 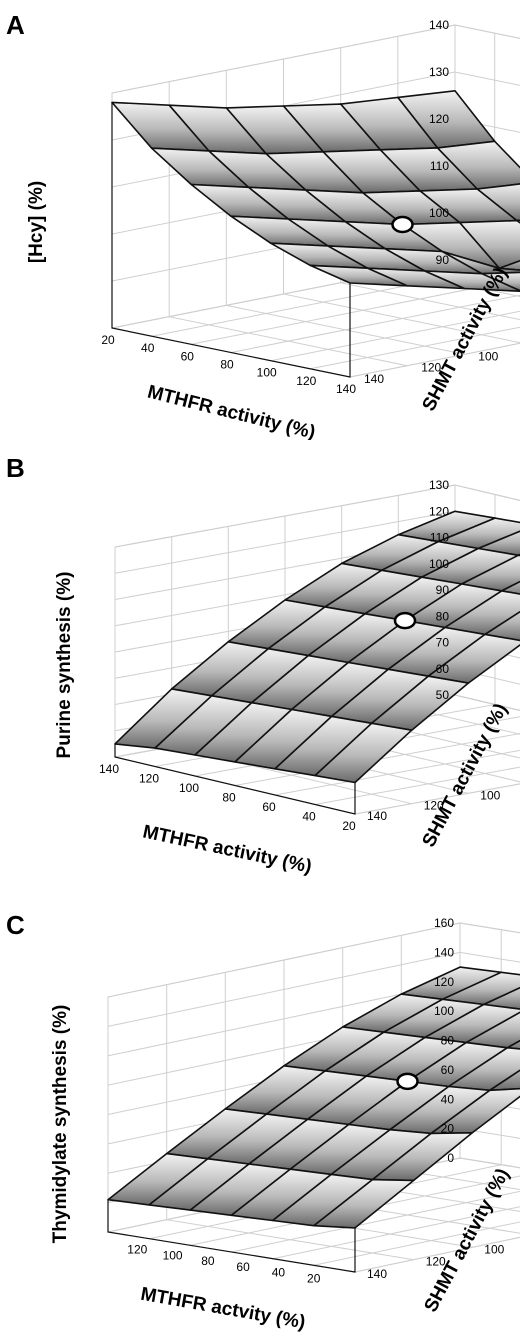 I want to click on z-tick-label: 20, so click(x=448, y=1129).